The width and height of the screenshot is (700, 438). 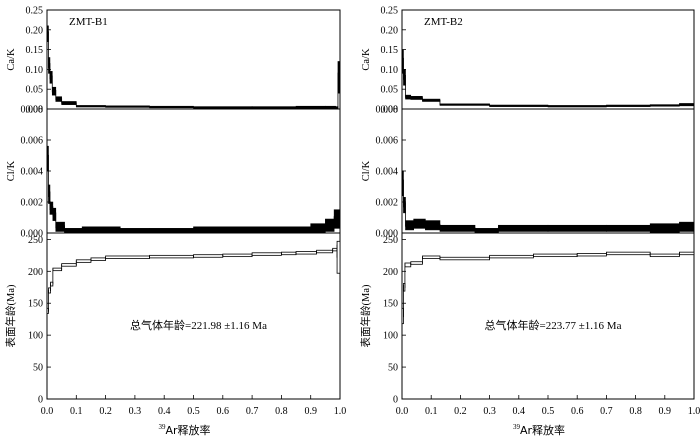 What do you see at coordinates (76, 411) in the screenshot?
I see `c1-xtick-label: 0.1` at bounding box center [76, 411].